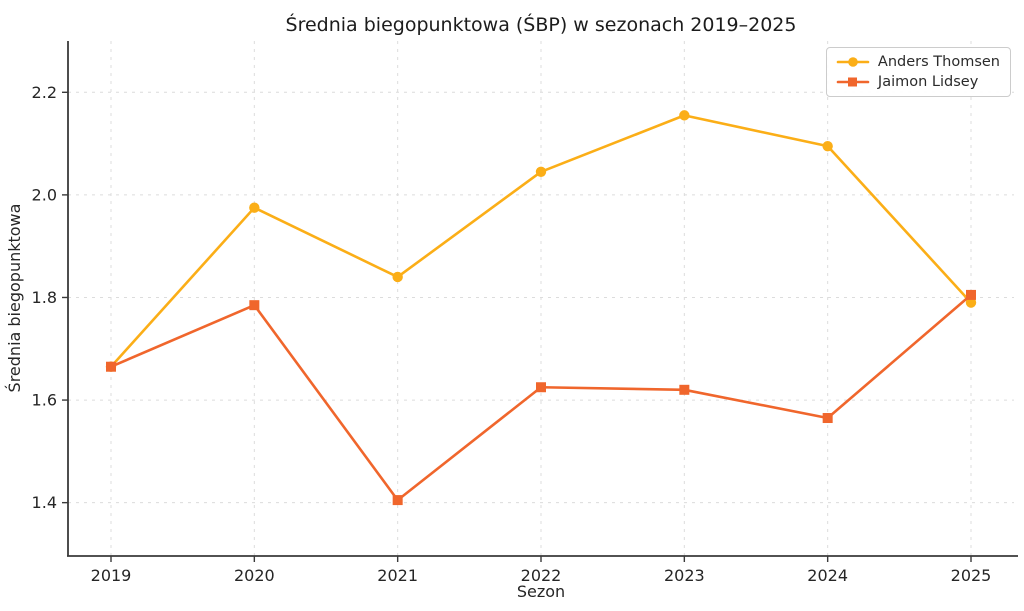 The width and height of the screenshot is (1024, 611). Describe the element at coordinates (111, 575) in the screenshot. I see `x-tick-label: 2019` at that location.